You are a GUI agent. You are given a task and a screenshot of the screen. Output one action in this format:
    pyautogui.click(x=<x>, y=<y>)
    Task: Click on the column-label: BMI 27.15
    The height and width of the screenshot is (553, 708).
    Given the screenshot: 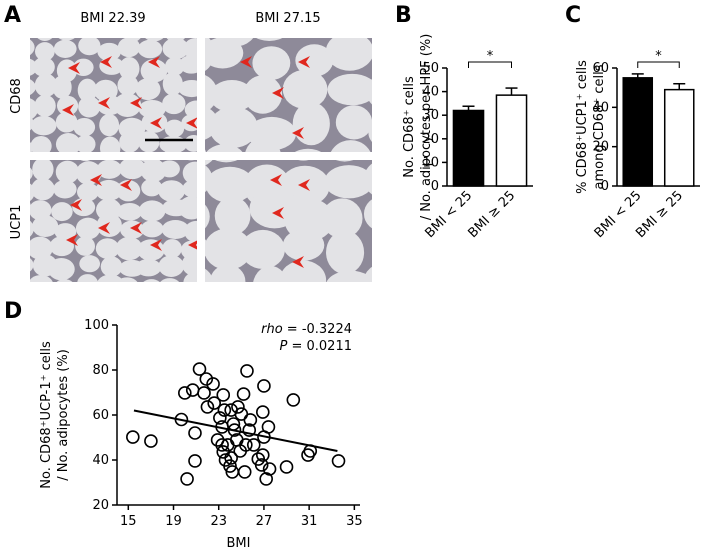 What is the action you would take?
    pyautogui.click(x=287, y=18)
    